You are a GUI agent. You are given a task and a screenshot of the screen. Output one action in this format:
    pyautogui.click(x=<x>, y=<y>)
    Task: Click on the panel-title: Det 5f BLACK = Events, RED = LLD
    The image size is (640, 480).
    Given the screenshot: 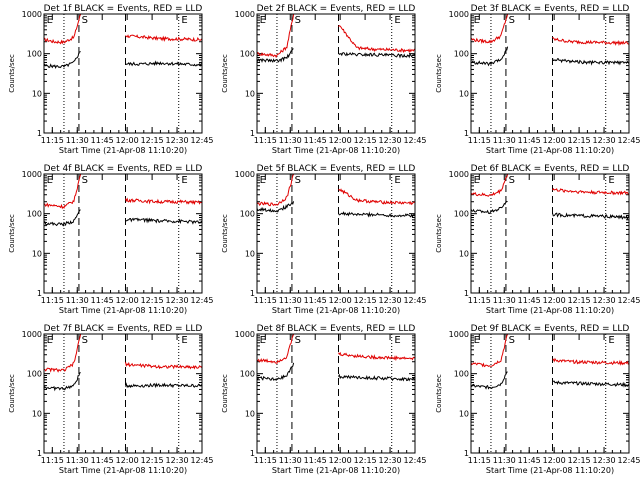 What is the action you would take?
    pyautogui.click(x=336, y=169)
    